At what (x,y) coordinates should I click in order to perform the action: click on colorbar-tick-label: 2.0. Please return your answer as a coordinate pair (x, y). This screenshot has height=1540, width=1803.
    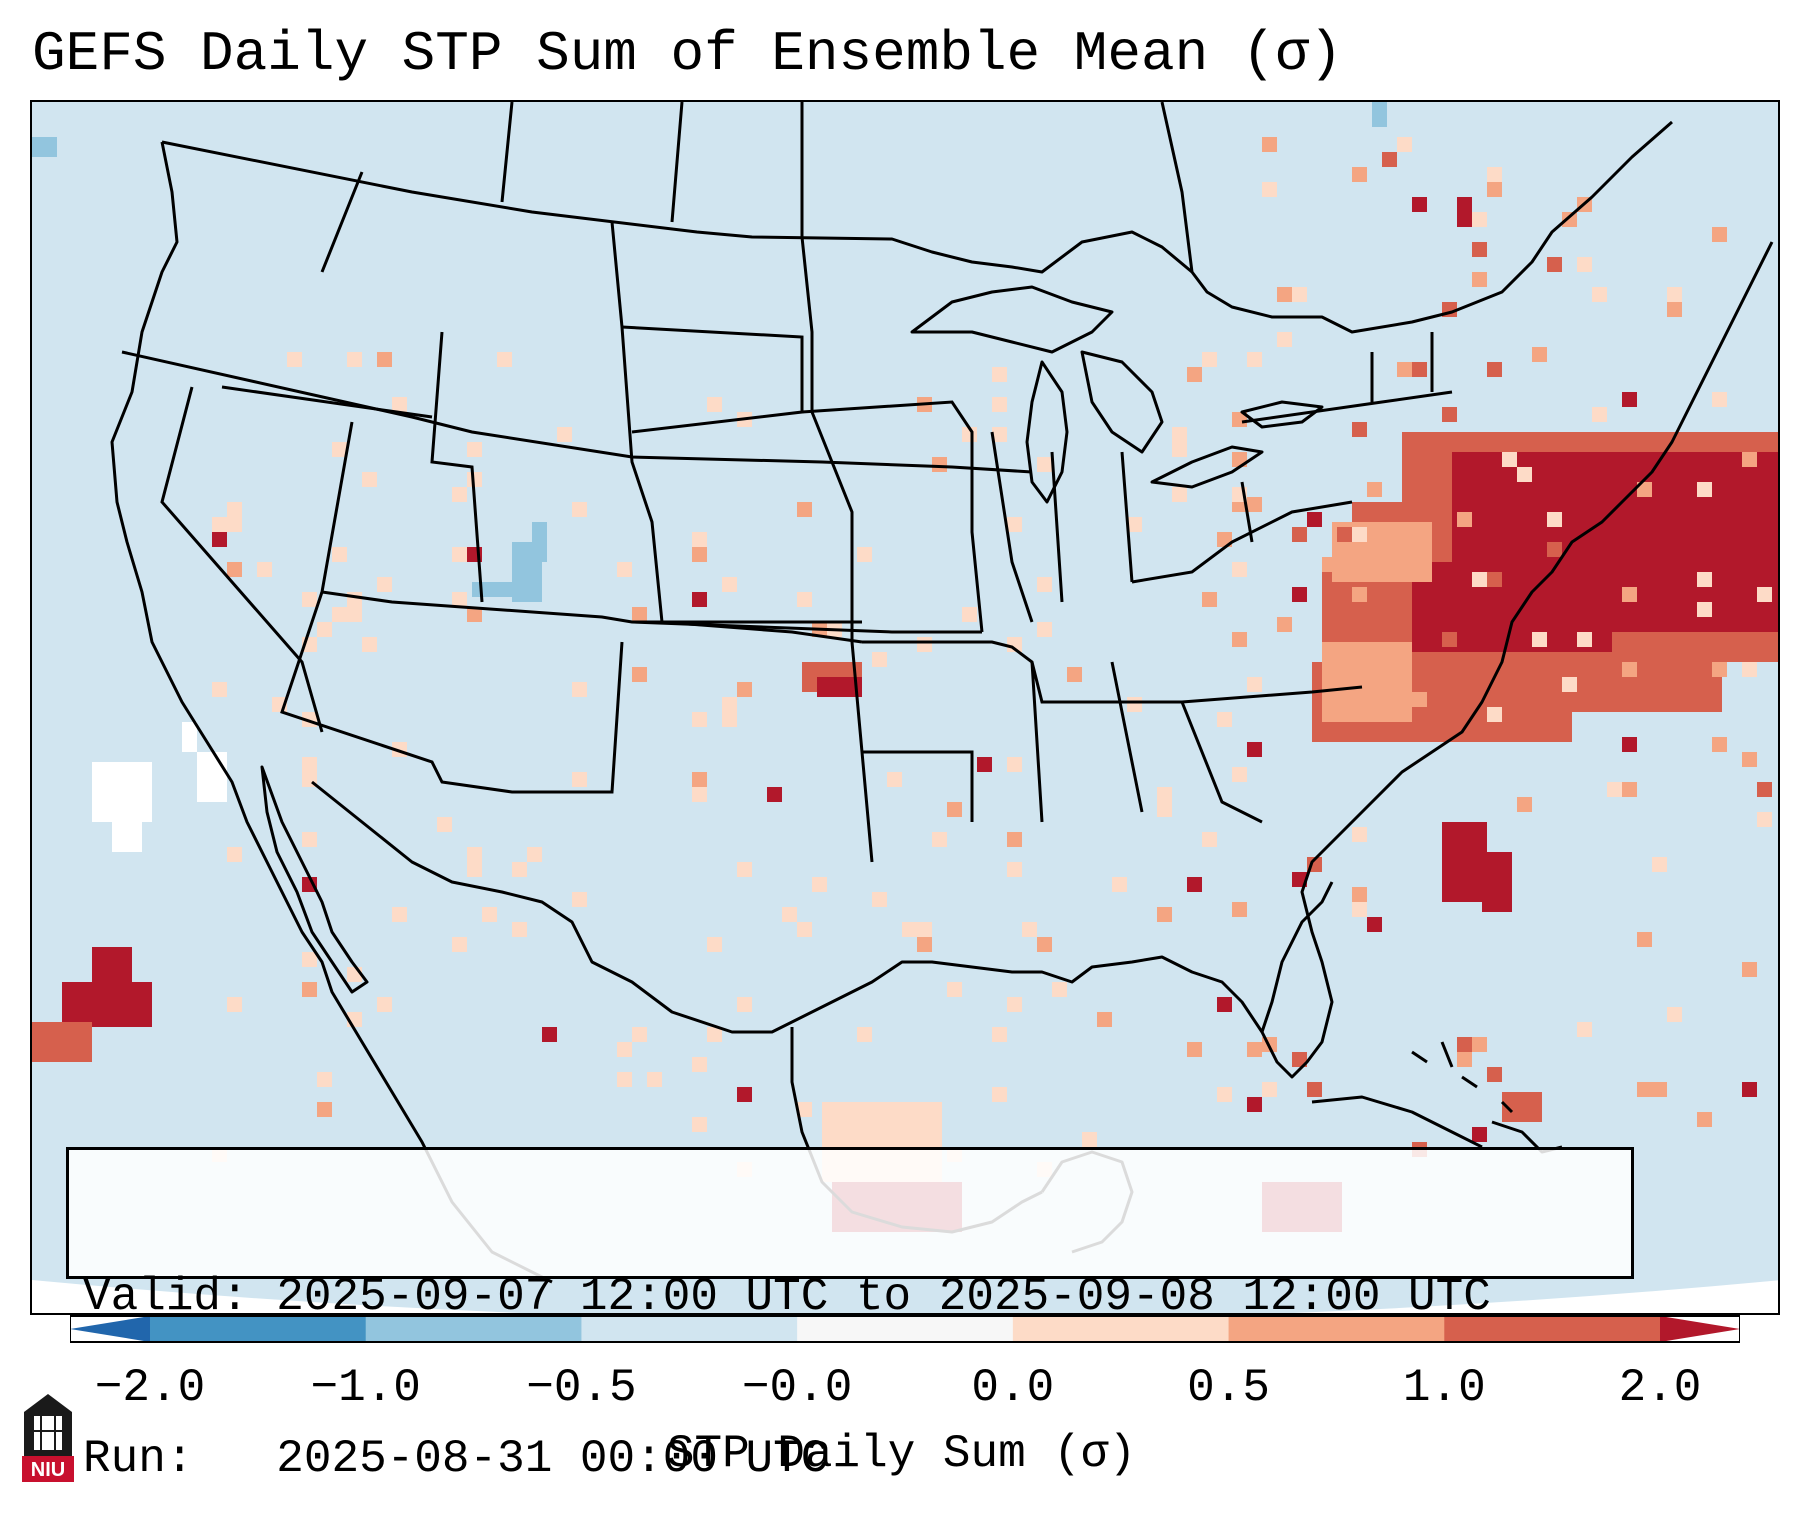
    Looking at the image, I should click on (1660, 1388).